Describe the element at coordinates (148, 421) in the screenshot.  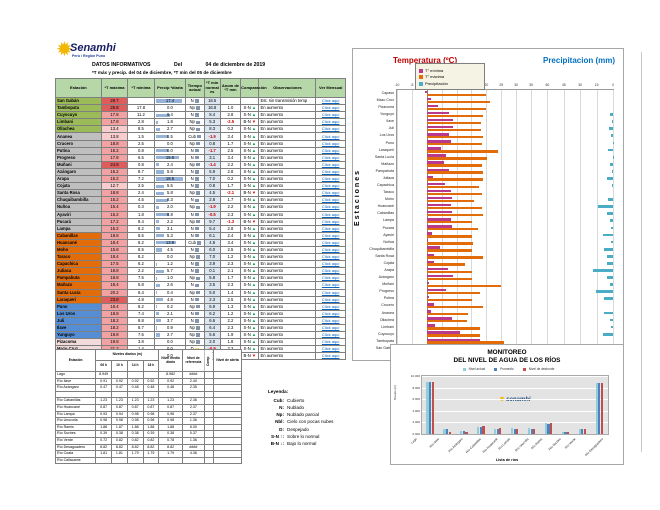
I see `river-row: Río Unocolla 0.98 0.98 0.98 0.98 0.98 1.36` at that location.